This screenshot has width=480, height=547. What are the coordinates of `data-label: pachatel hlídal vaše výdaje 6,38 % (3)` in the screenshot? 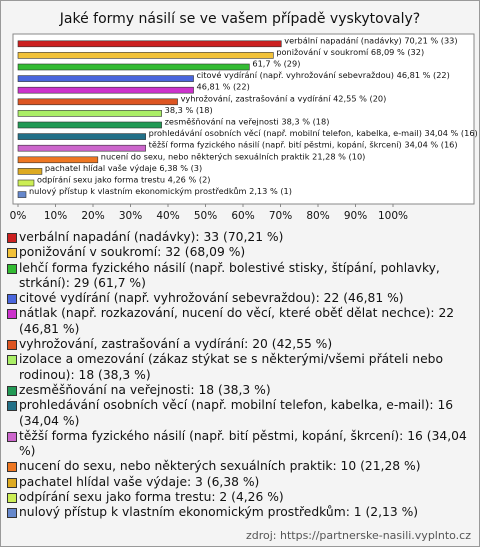 It's located at (123, 168).